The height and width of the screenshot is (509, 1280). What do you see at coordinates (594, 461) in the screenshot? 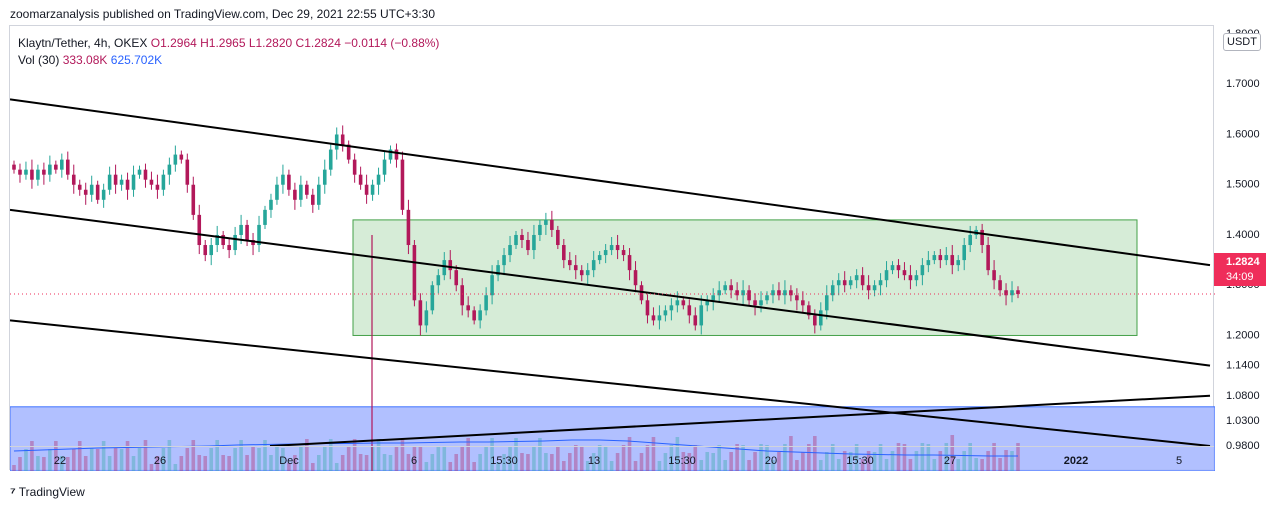
I see `time-tick-label: 13` at bounding box center [594, 461].